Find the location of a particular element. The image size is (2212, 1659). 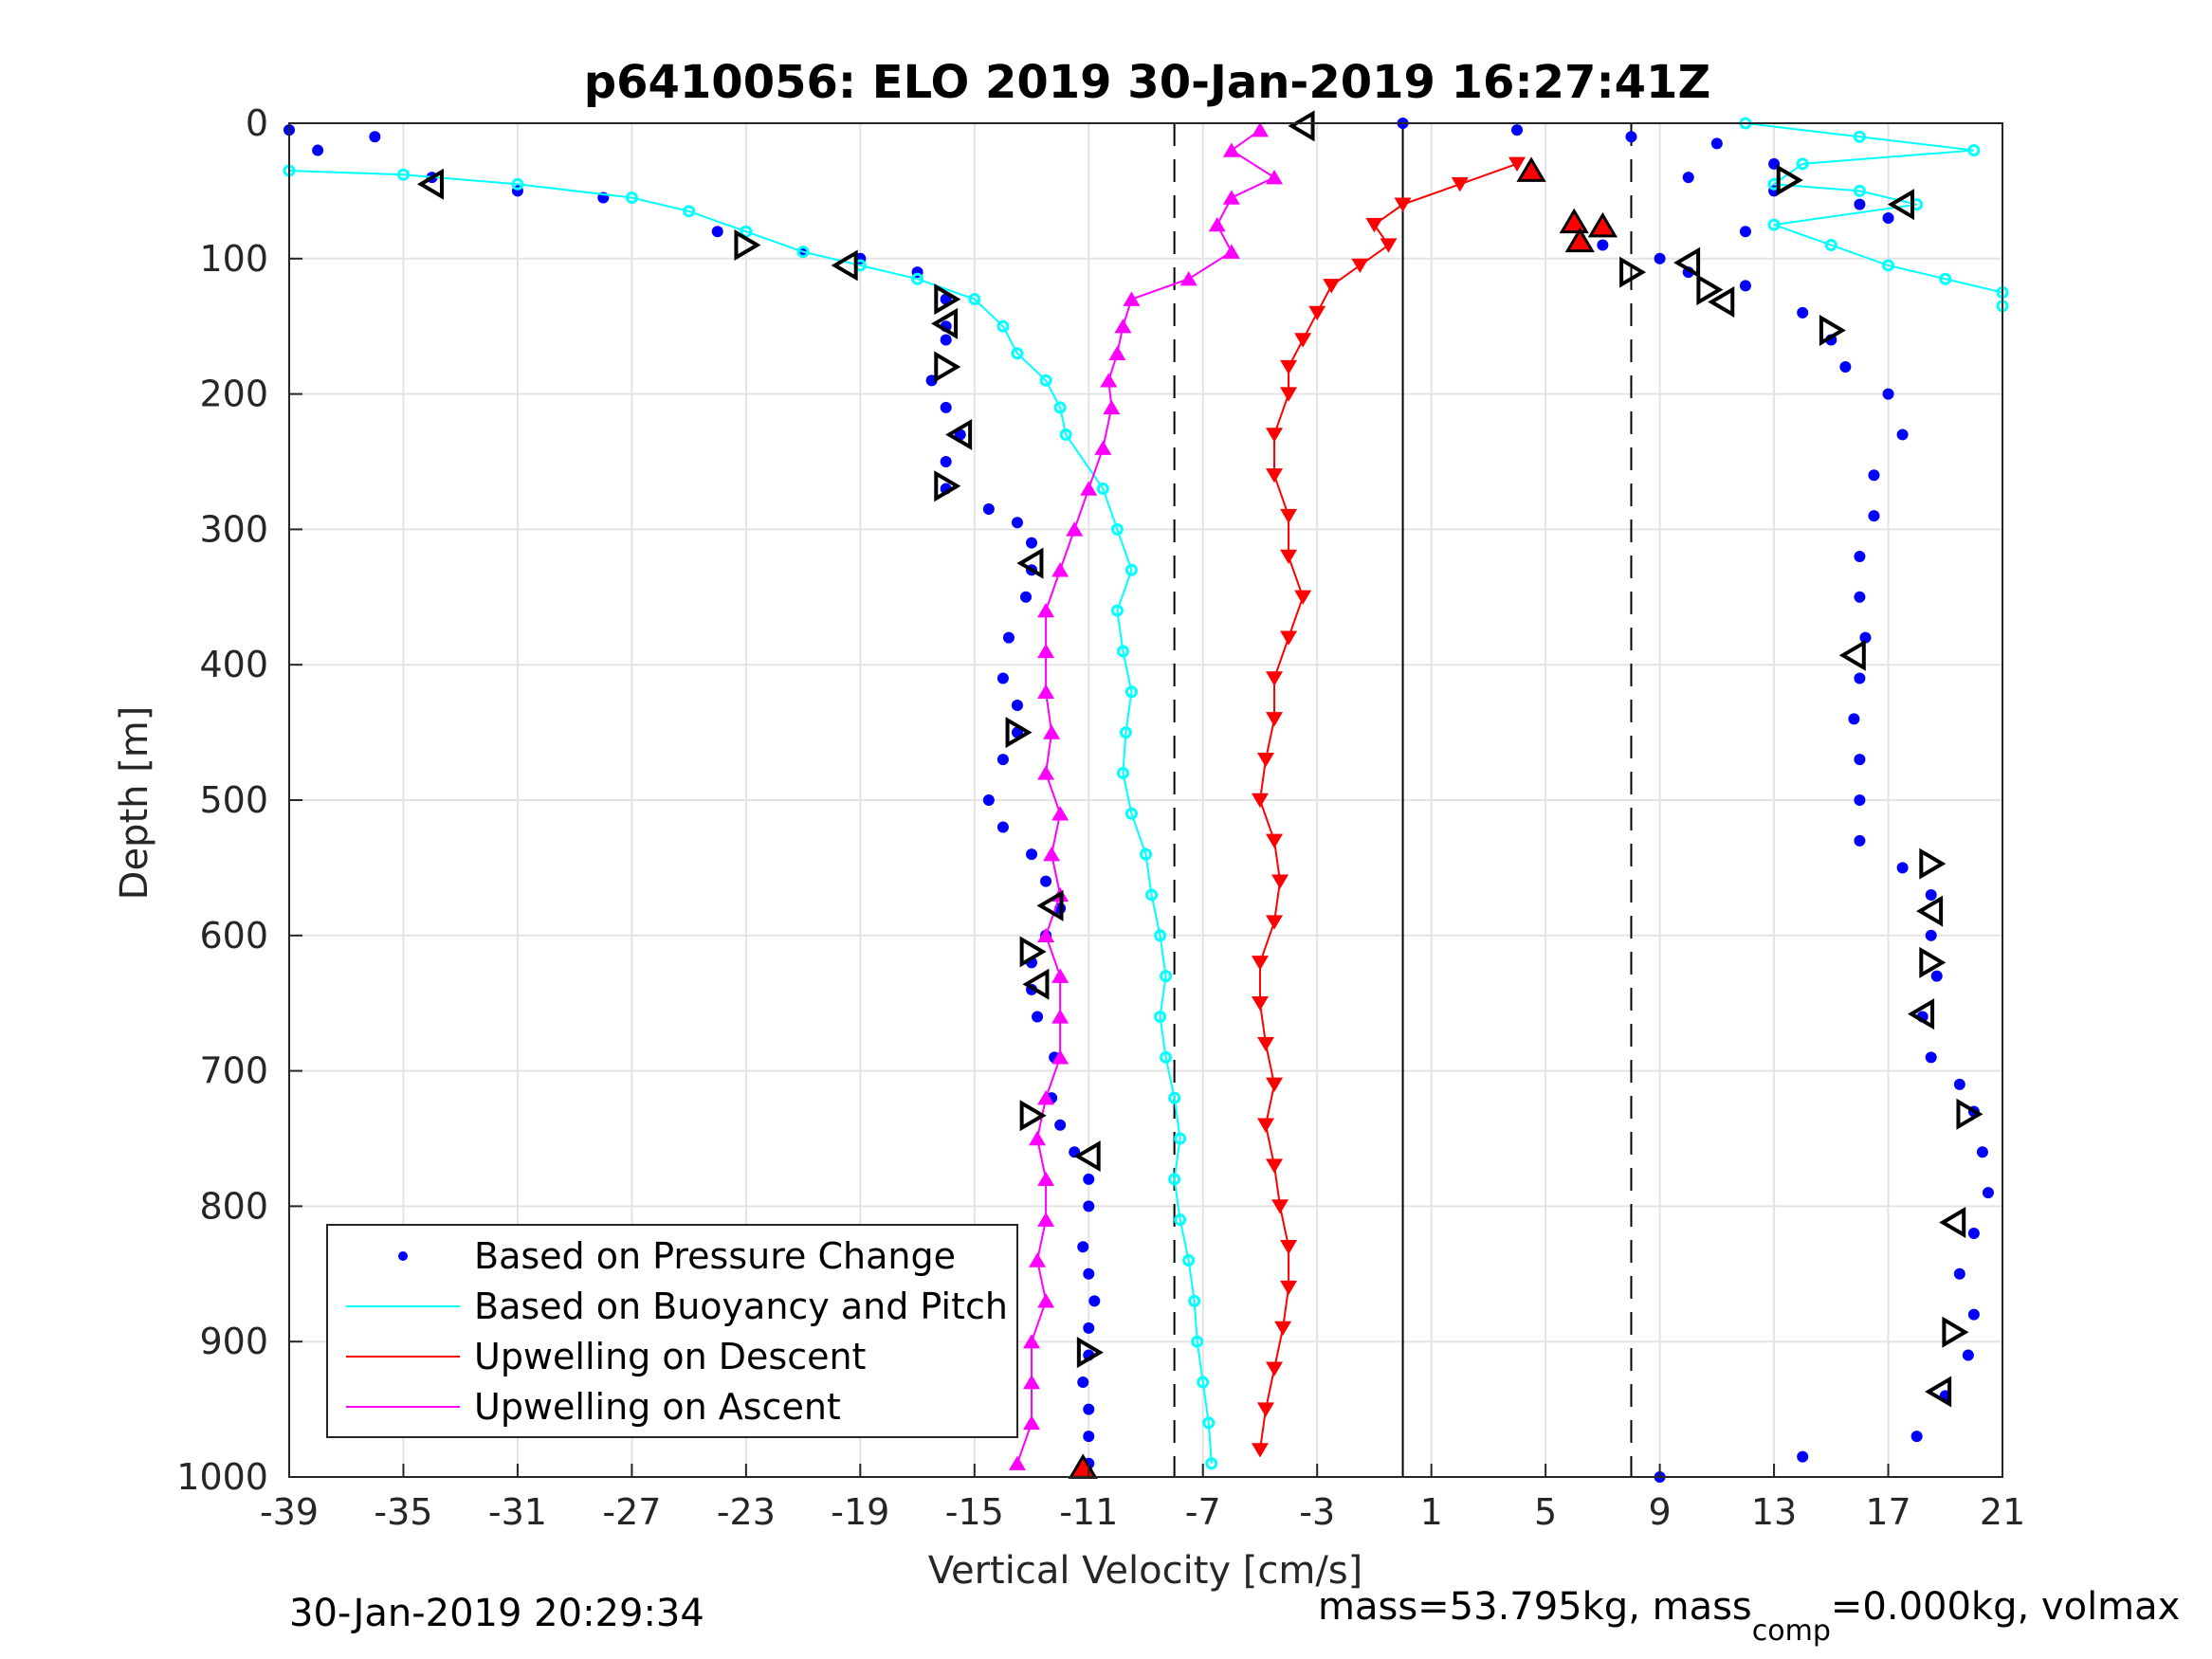

x-tick-label: 13 is located at coordinates (1774, 1512).